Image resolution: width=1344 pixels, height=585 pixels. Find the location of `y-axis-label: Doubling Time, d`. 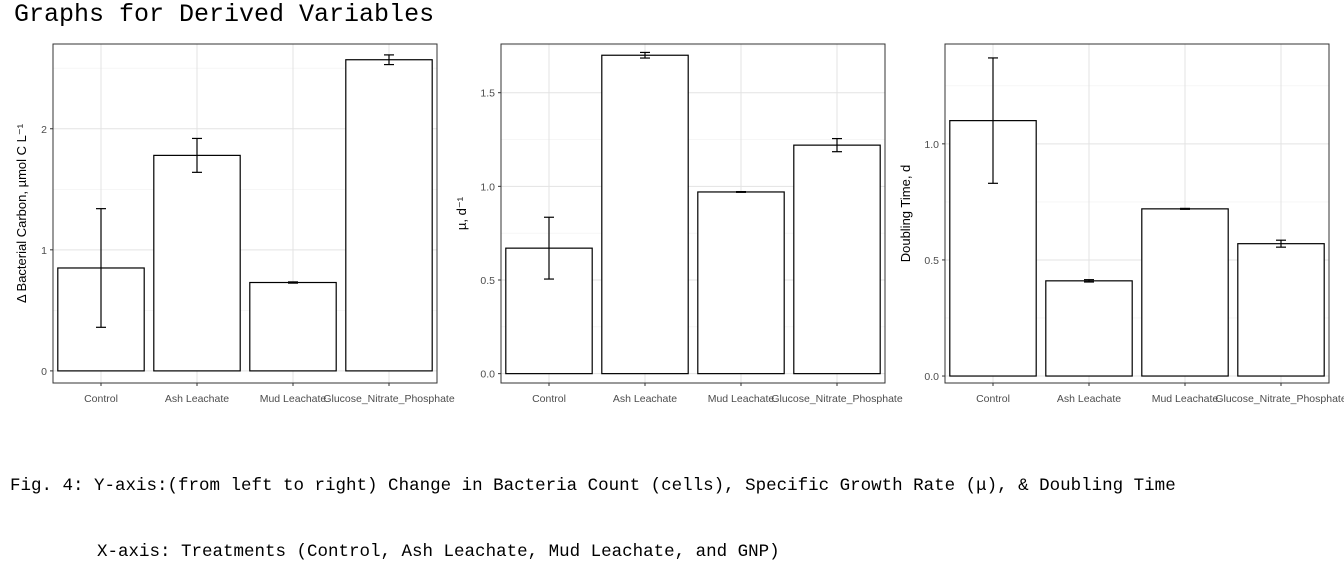

y-axis-label: Doubling Time, d is located at coordinates (905, 214).